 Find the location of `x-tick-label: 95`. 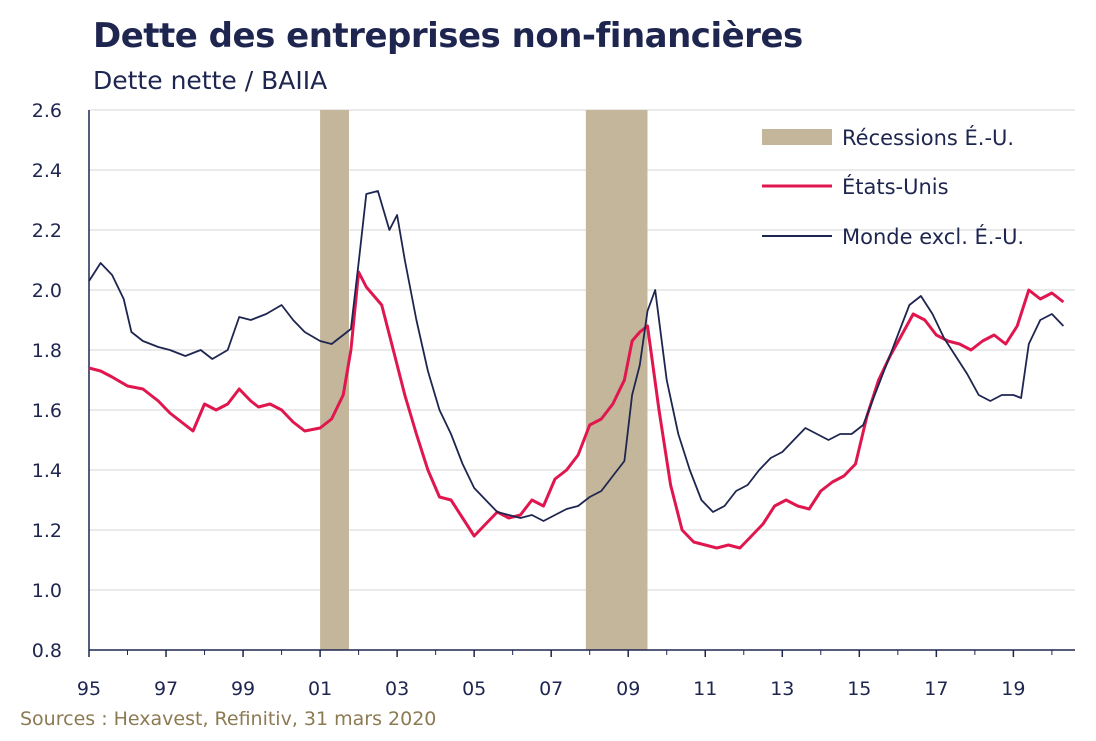

x-tick-label: 95 is located at coordinates (89, 689).